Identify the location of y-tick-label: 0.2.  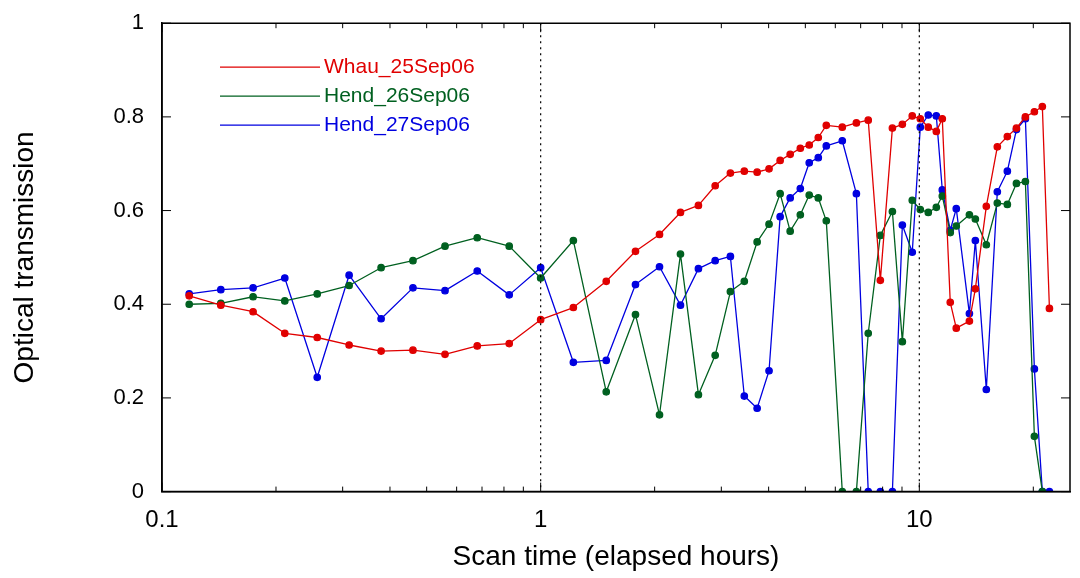
(128, 396).